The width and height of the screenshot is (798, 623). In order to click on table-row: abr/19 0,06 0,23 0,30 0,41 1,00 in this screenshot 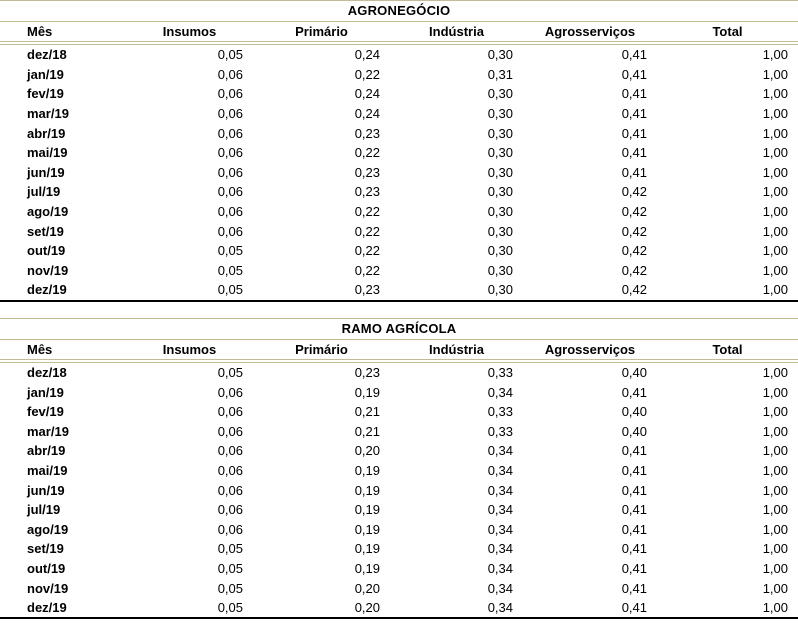, I will do `click(399, 133)`.